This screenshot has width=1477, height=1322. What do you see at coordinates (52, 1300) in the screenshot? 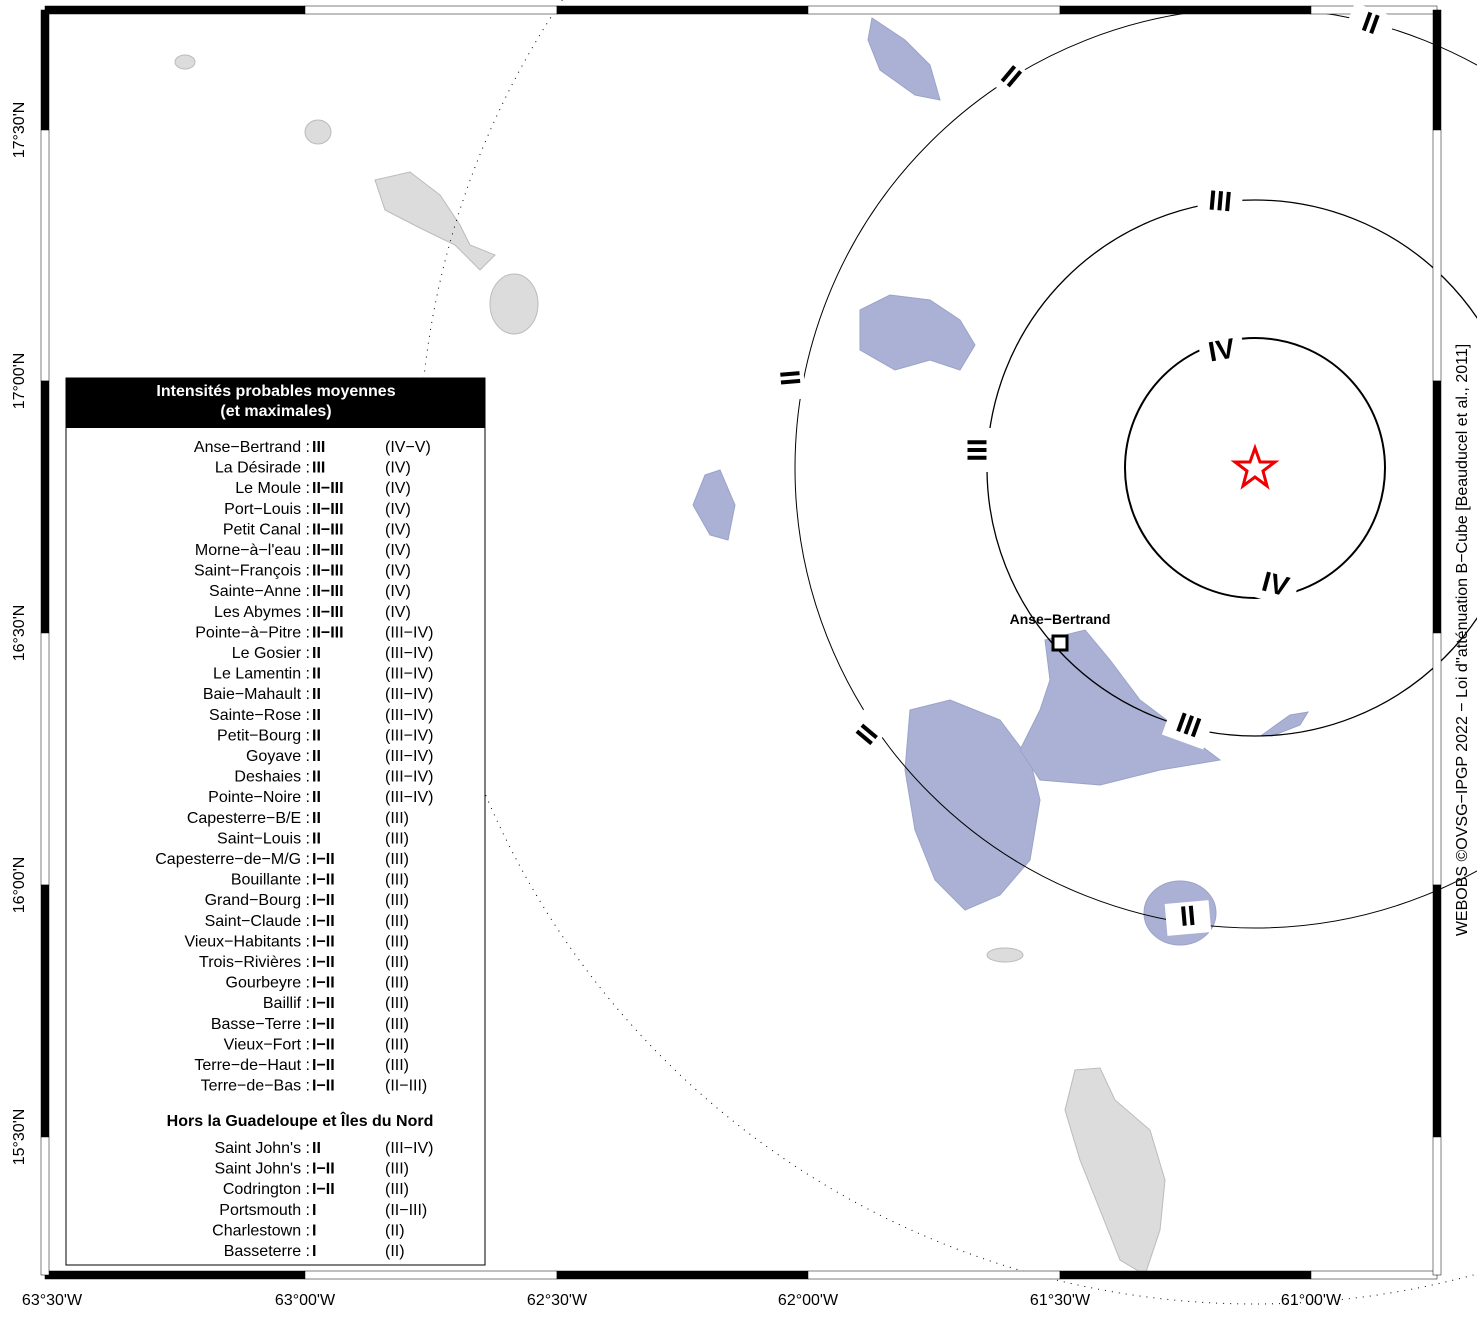
I see `lon-tick-label: 63°30'W` at bounding box center [52, 1300].